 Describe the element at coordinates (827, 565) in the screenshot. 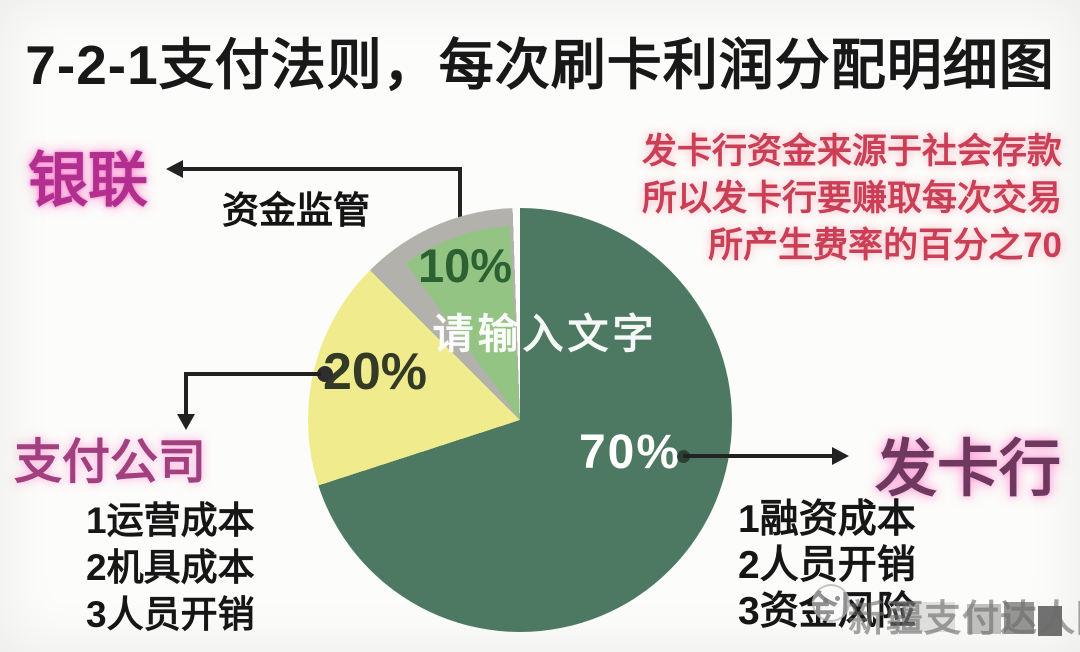

I see `issuer-cost-item: 2人员开销` at that location.